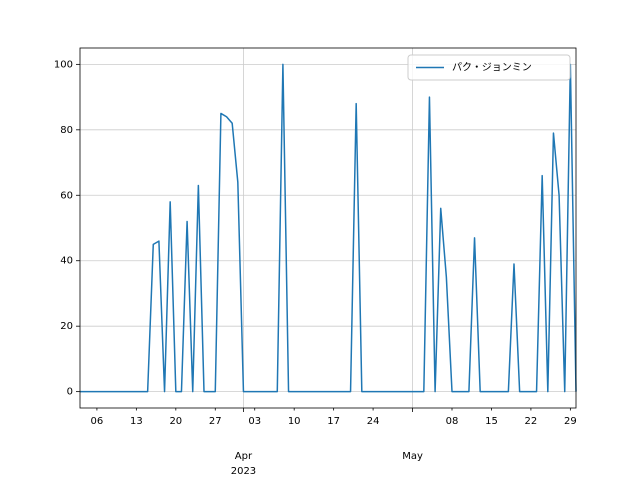 This screenshot has height=484, width=640. Describe the element at coordinates (63, 64) in the screenshot. I see `y-tick-label: 100` at that location.